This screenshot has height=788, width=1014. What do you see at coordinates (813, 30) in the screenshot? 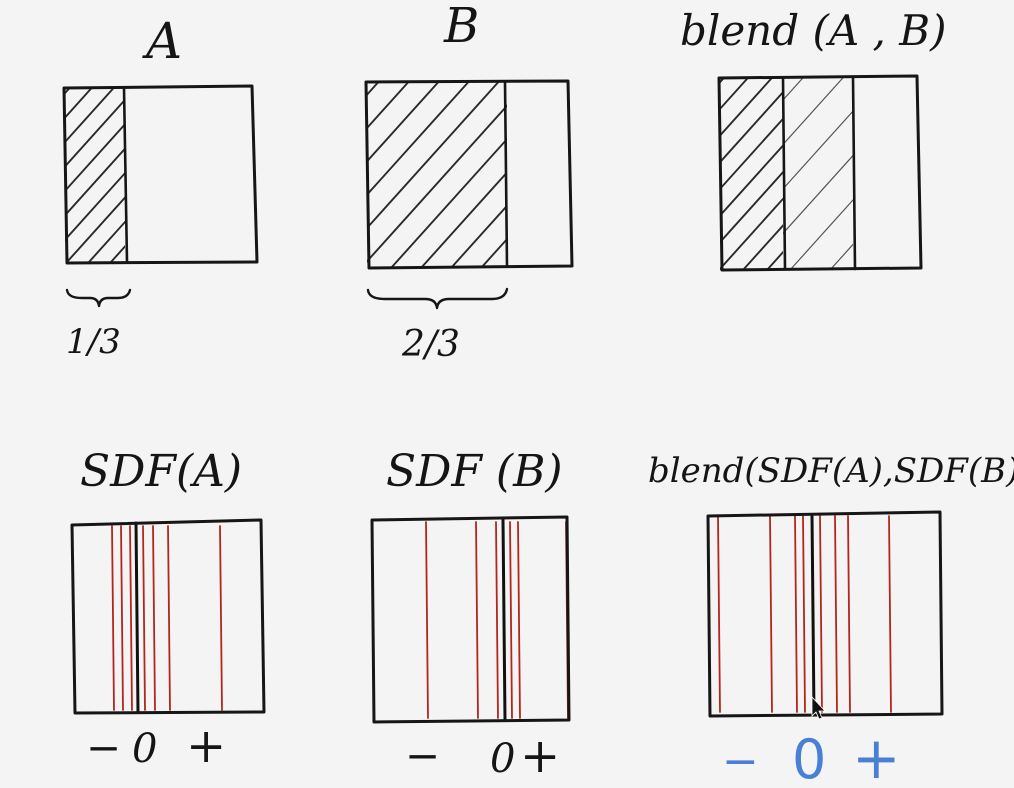
I see `title-blend-ab: blend (A , B)` at bounding box center [813, 30].